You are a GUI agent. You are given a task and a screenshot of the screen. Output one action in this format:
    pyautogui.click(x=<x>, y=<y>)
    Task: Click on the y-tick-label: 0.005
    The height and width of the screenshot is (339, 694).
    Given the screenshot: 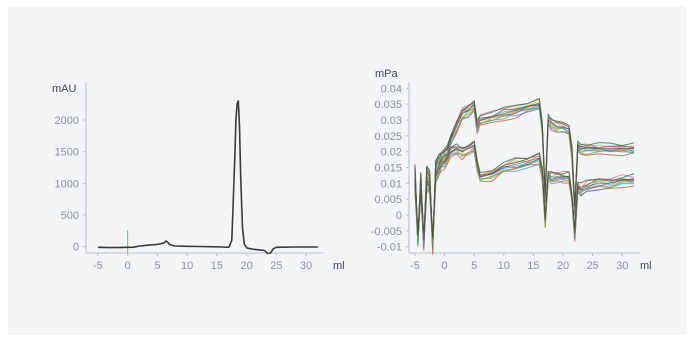 What is the action you would take?
    pyautogui.click(x=388, y=200)
    